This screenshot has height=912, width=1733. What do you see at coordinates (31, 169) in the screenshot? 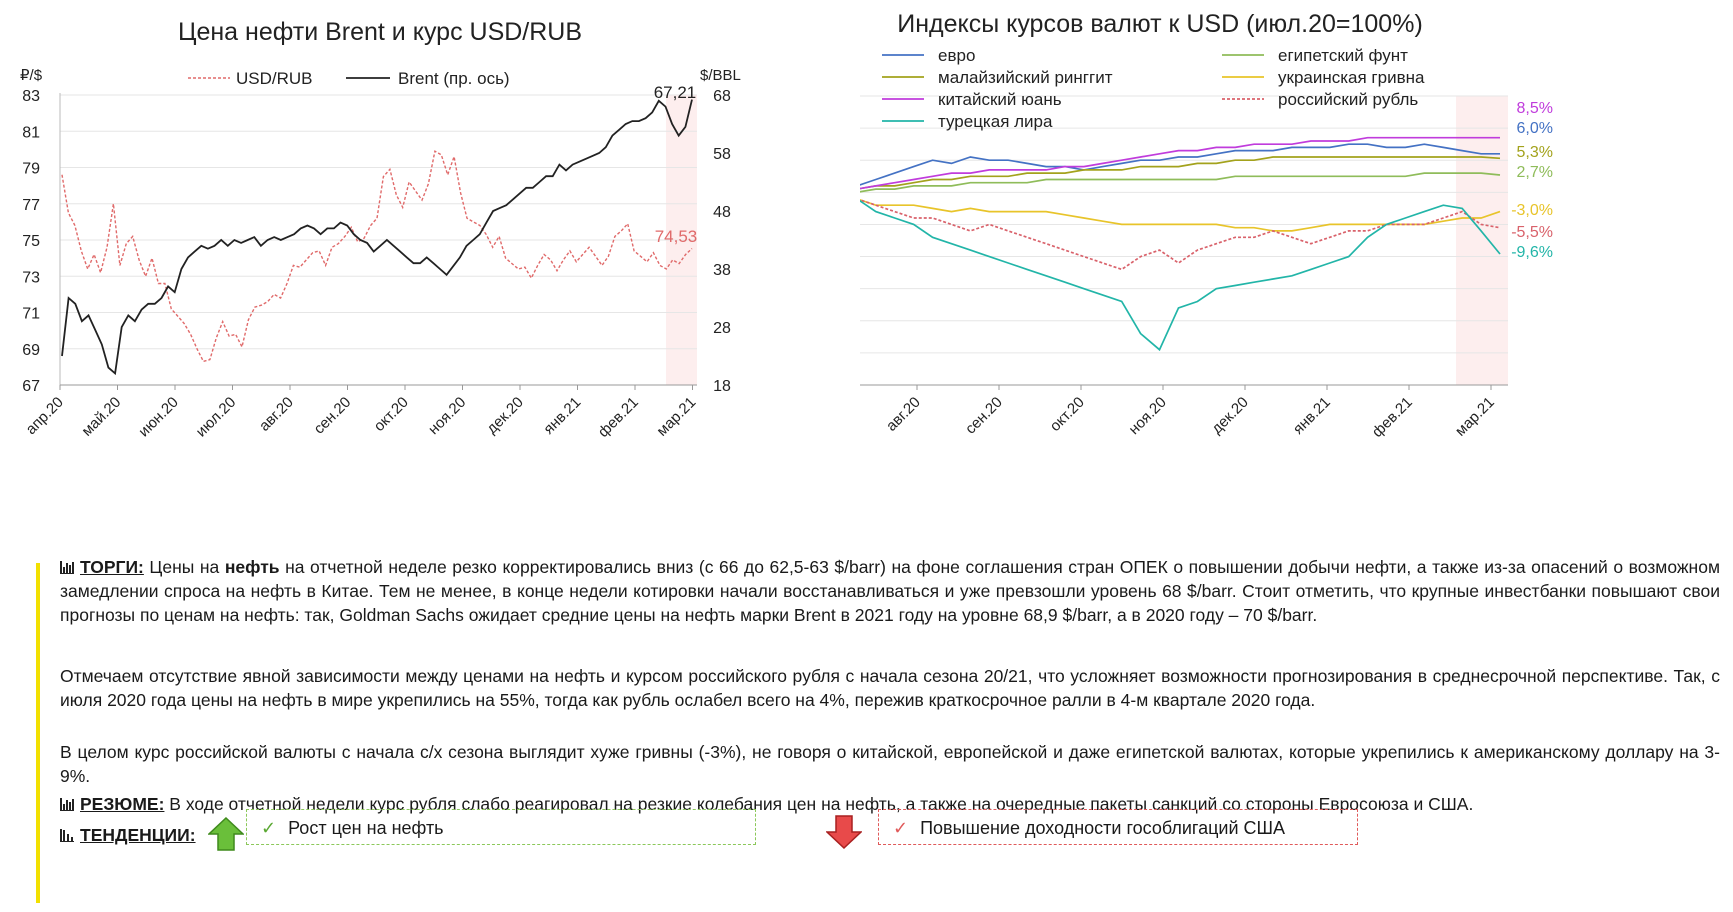
I see `left-tick-label: 79` at bounding box center [31, 169].